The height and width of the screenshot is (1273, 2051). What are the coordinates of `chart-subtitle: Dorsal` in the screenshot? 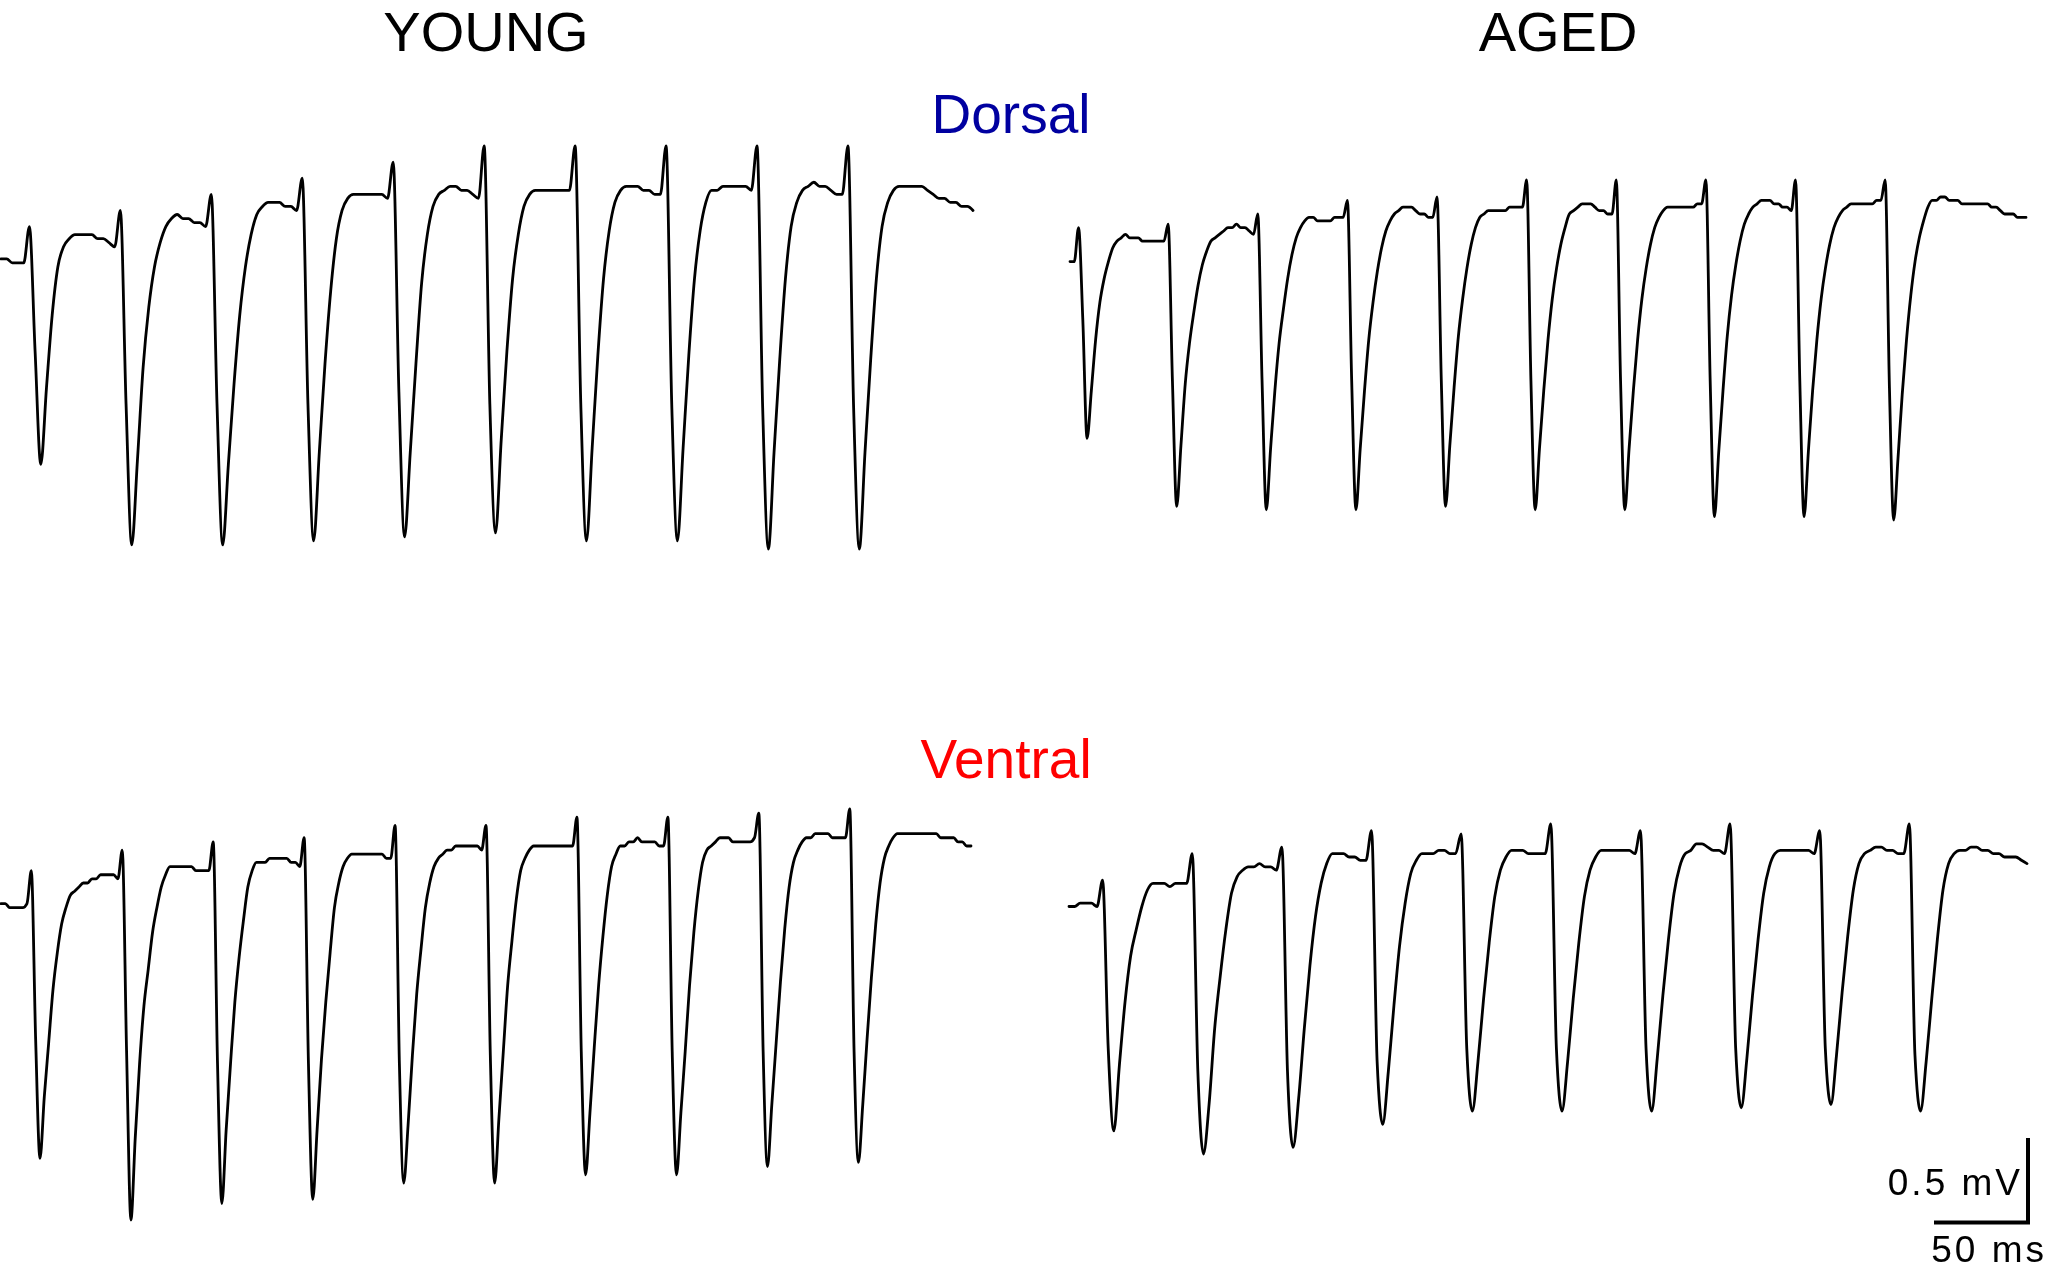 It's located at (1011, 114).